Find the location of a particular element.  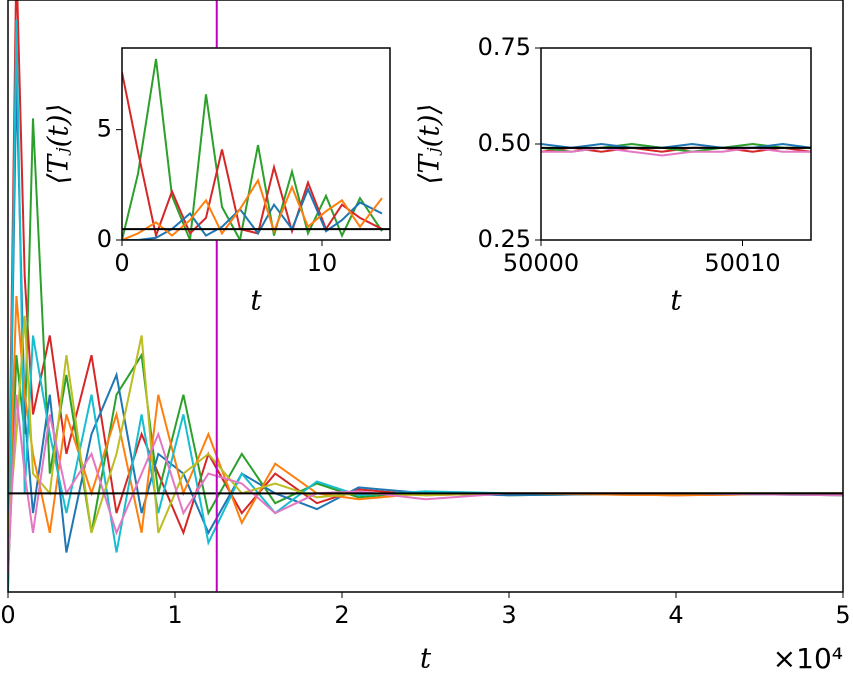

x-tick-label: 50010 is located at coordinates (742, 263).